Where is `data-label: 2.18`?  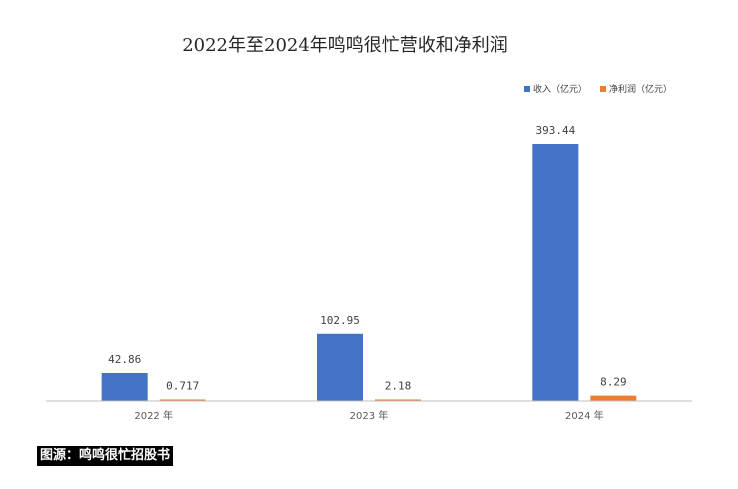 data-label: 2.18 is located at coordinates (398, 386).